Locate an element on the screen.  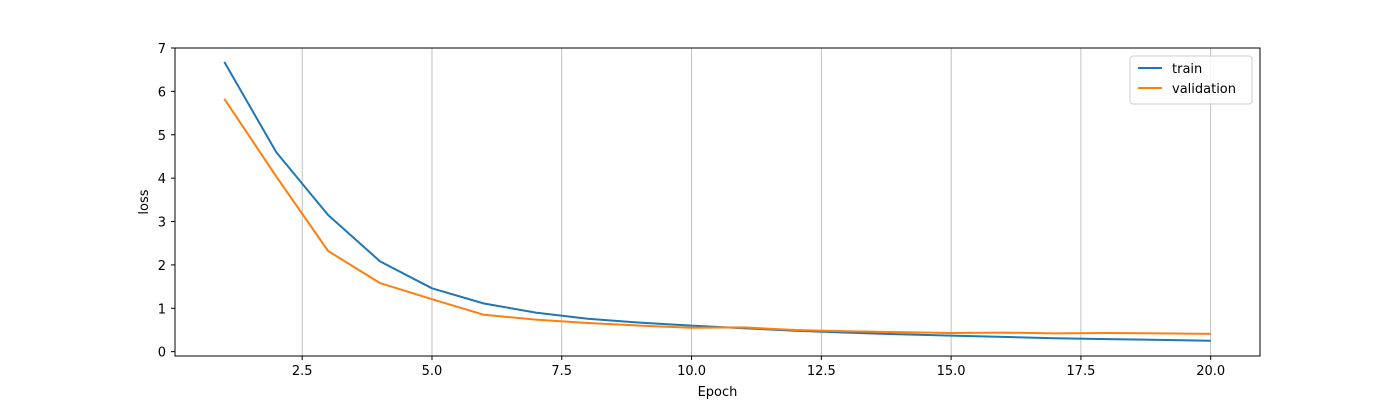
x-tick-label: 12.5 is located at coordinates (821, 371).